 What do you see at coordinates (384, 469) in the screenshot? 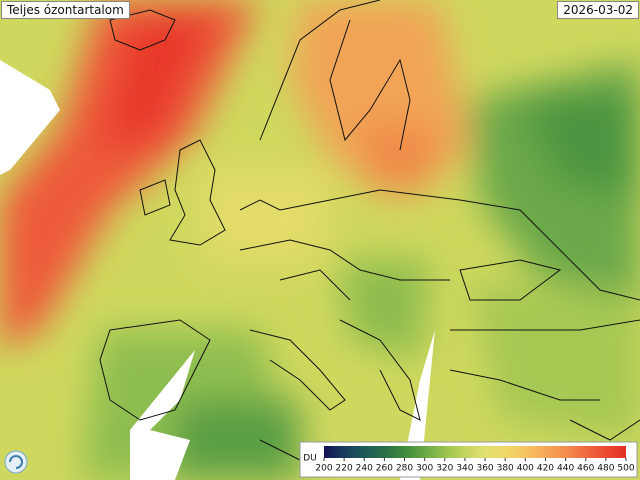
I see `colorbar-tick-label: 260` at bounding box center [384, 469].